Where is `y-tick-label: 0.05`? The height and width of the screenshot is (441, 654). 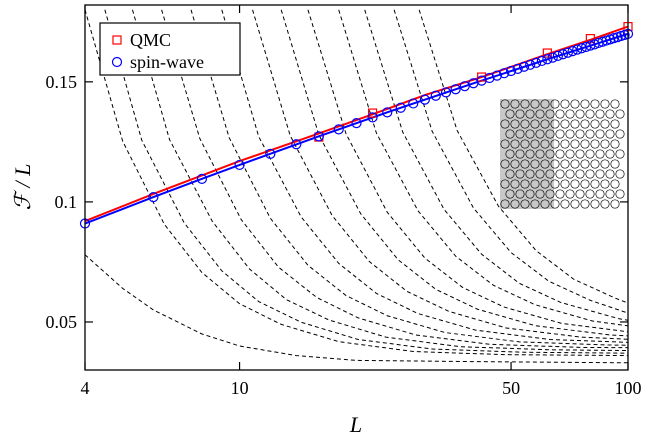 y-tick-label: 0.05 is located at coordinates (62, 322).